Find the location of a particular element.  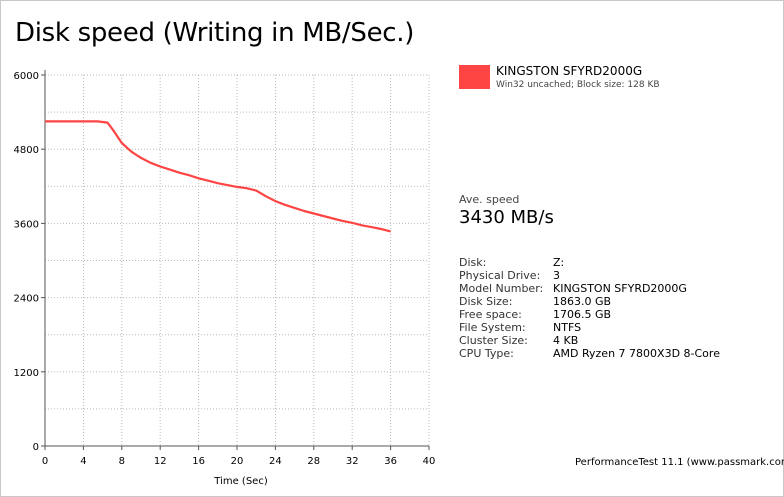

x-tick-label: 0 is located at coordinates (45, 461).